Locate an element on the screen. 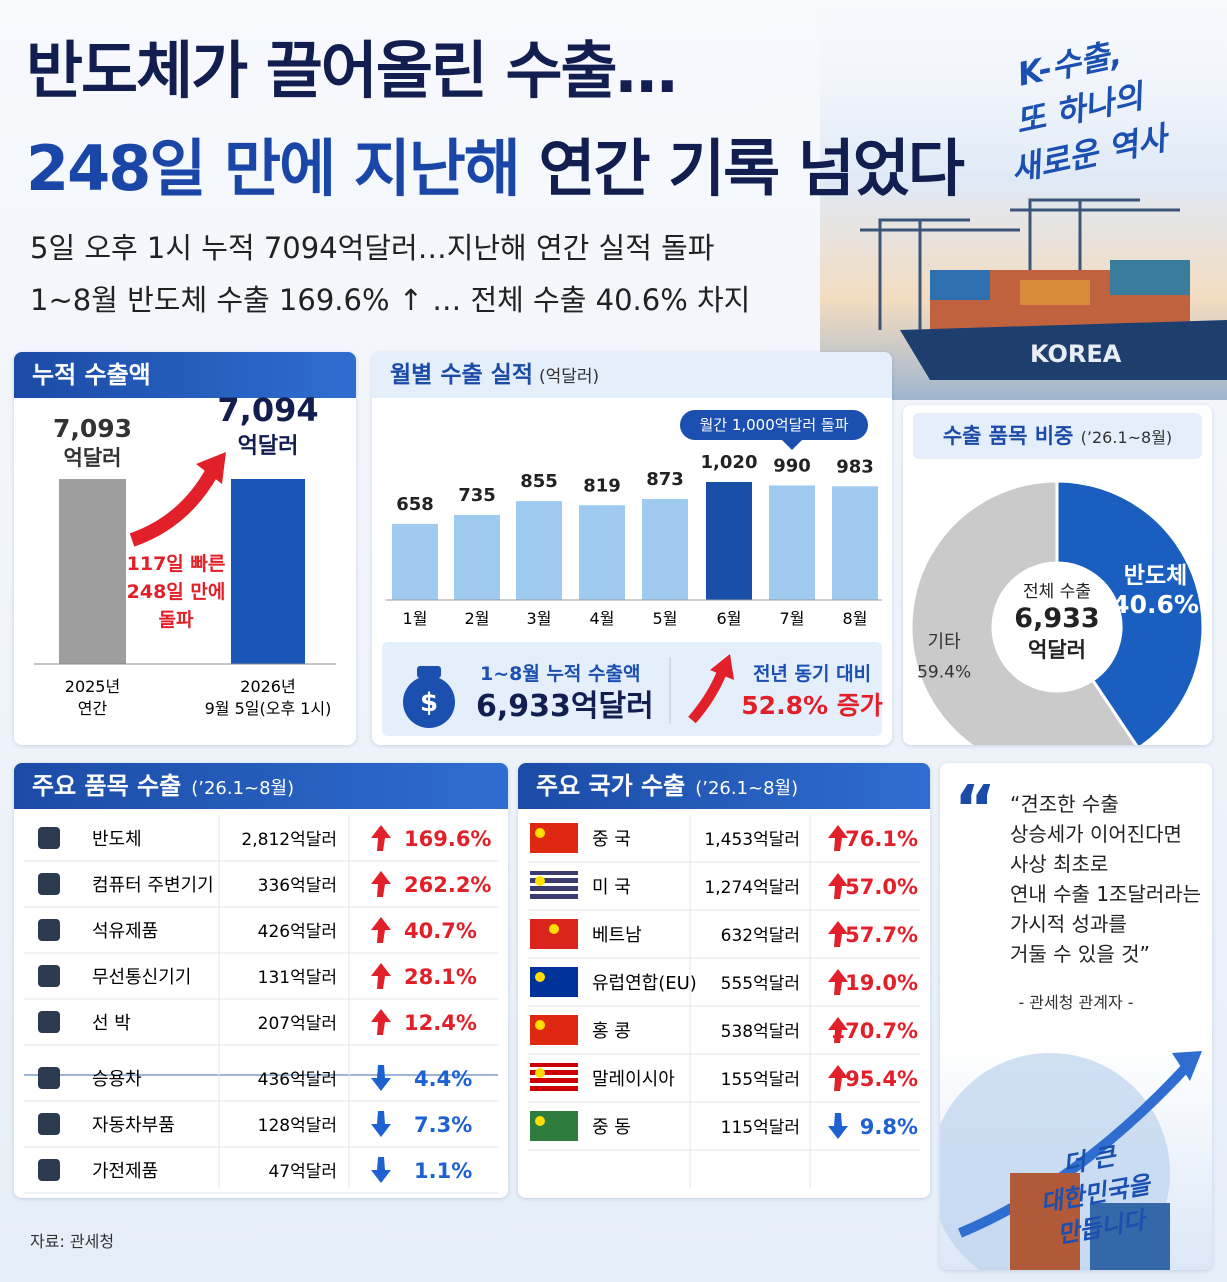  quote-slogan: 더 큰 대한민국을 만듭니다 is located at coordinates (1095, 1194).